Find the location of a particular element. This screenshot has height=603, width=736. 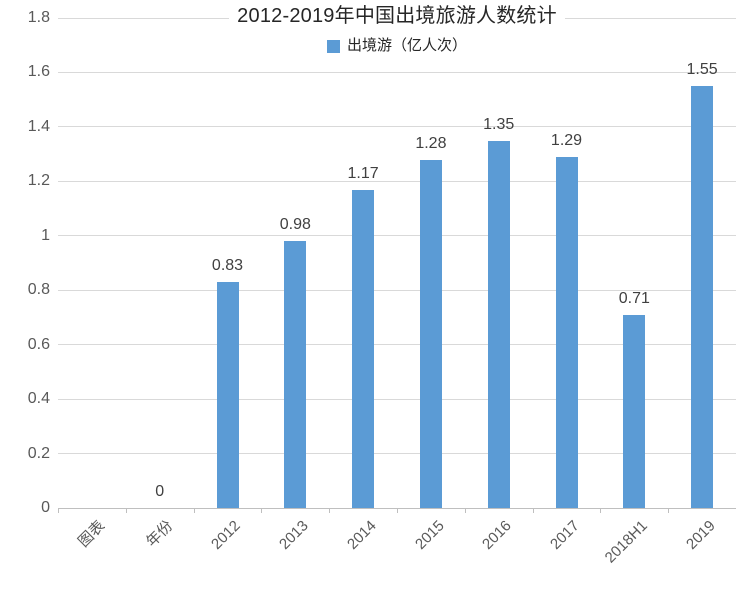

x-axis-line is located at coordinates (397, 508).